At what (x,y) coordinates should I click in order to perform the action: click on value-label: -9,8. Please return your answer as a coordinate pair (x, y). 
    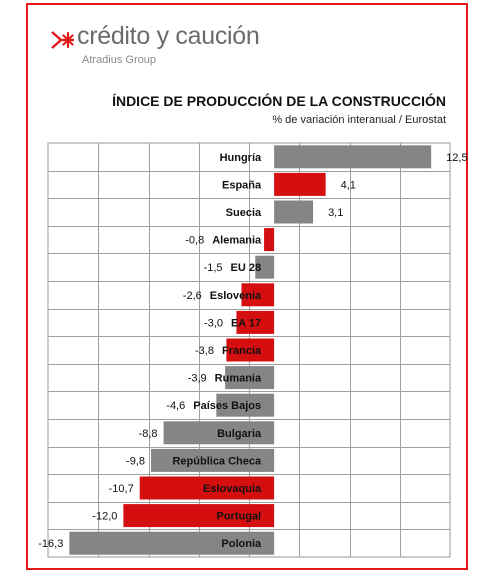
    Looking at the image, I should click on (135, 461).